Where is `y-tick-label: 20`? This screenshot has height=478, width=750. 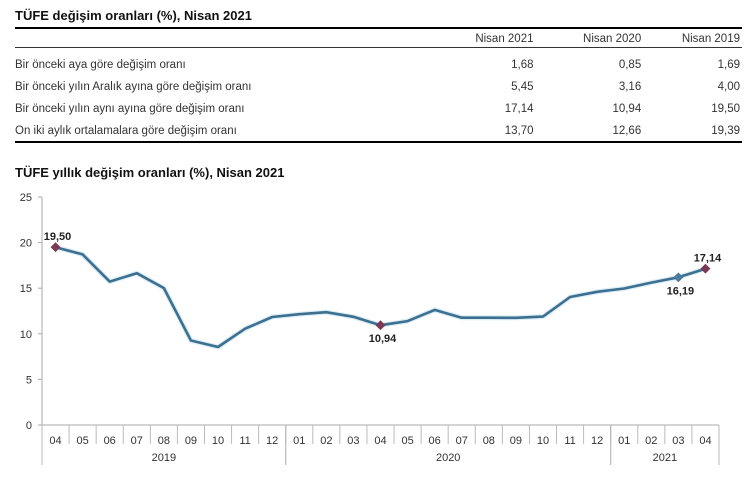 y-tick-label: 20 is located at coordinates (26, 244).